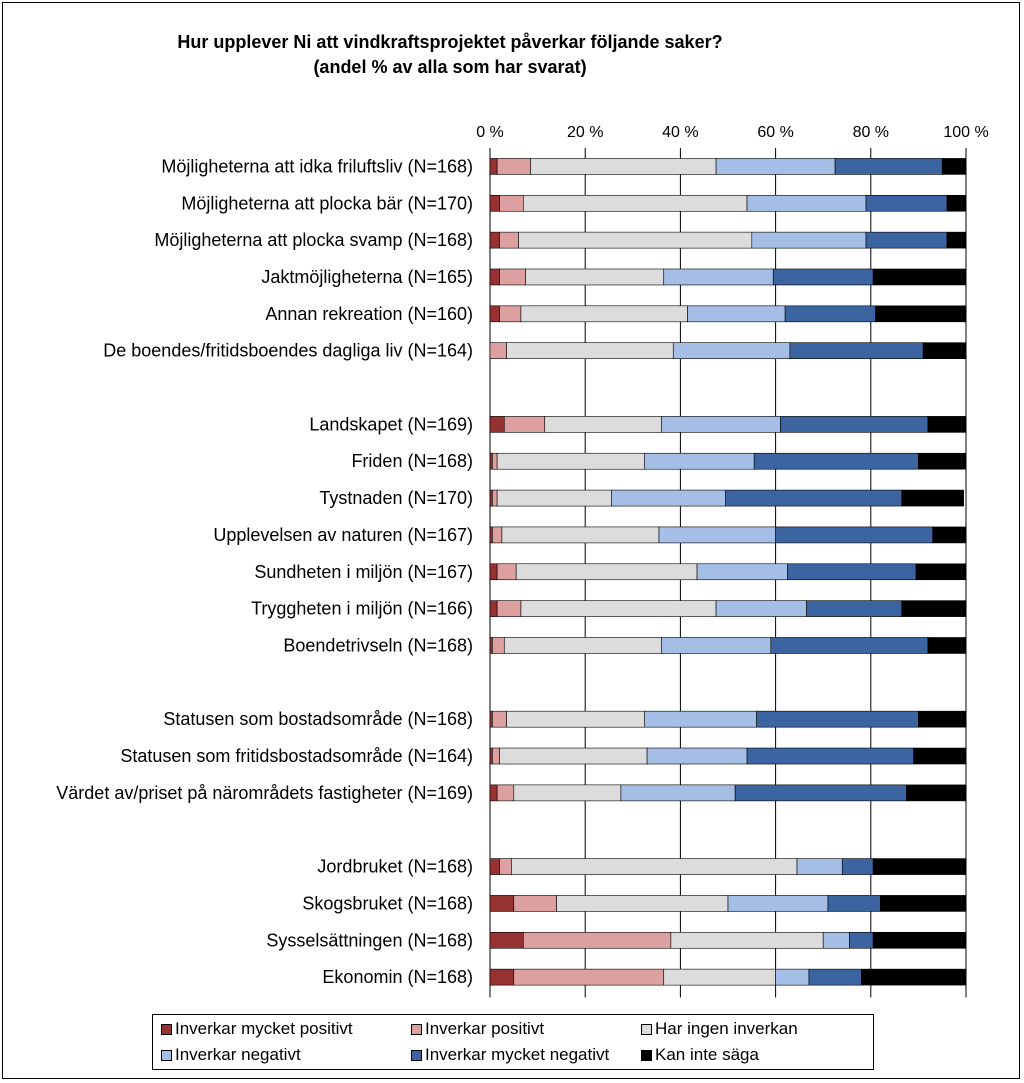 Image resolution: width=1024 pixels, height=1083 pixels. I want to click on x-tick-label: 100 %, so click(965, 132).